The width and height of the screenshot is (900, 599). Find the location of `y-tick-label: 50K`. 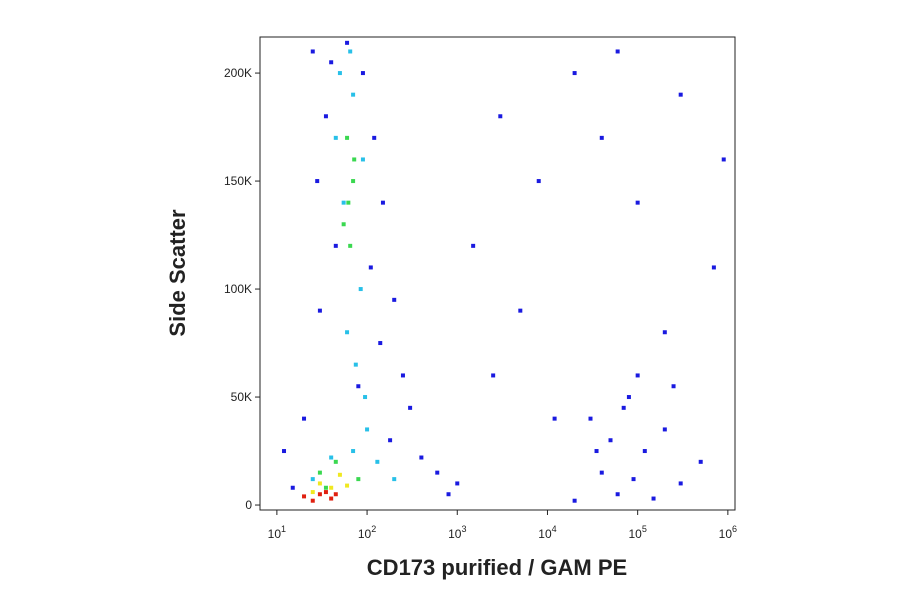

y-tick-label: 50K is located at coordinates (241, 397).